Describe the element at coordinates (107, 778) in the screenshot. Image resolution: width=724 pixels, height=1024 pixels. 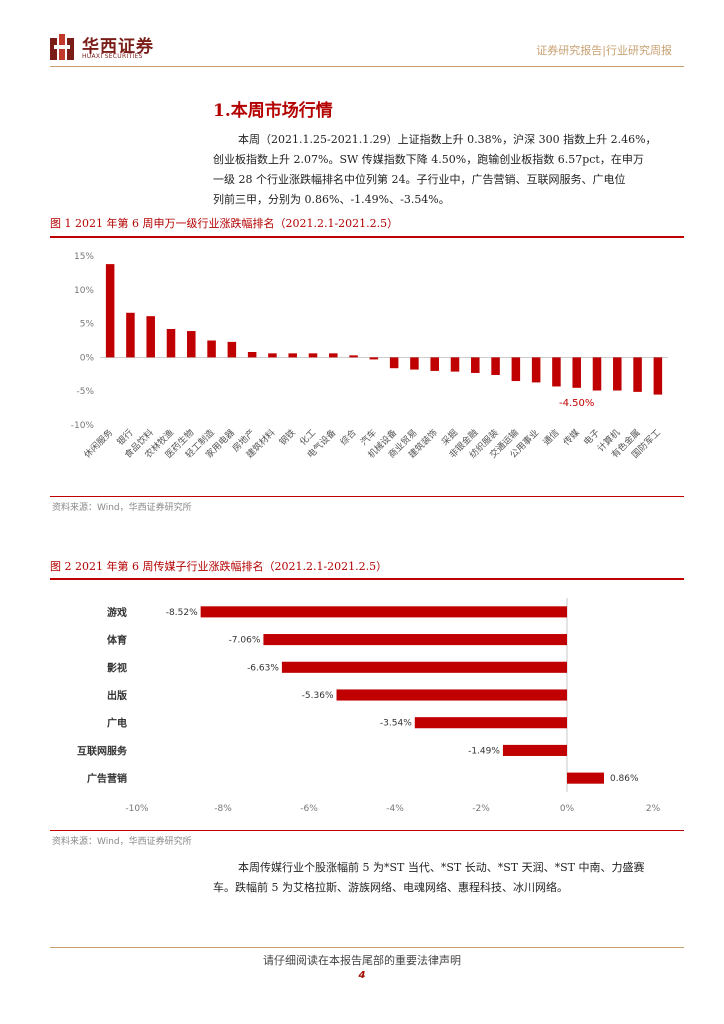
I see `category-label: 广告营销` at that location.